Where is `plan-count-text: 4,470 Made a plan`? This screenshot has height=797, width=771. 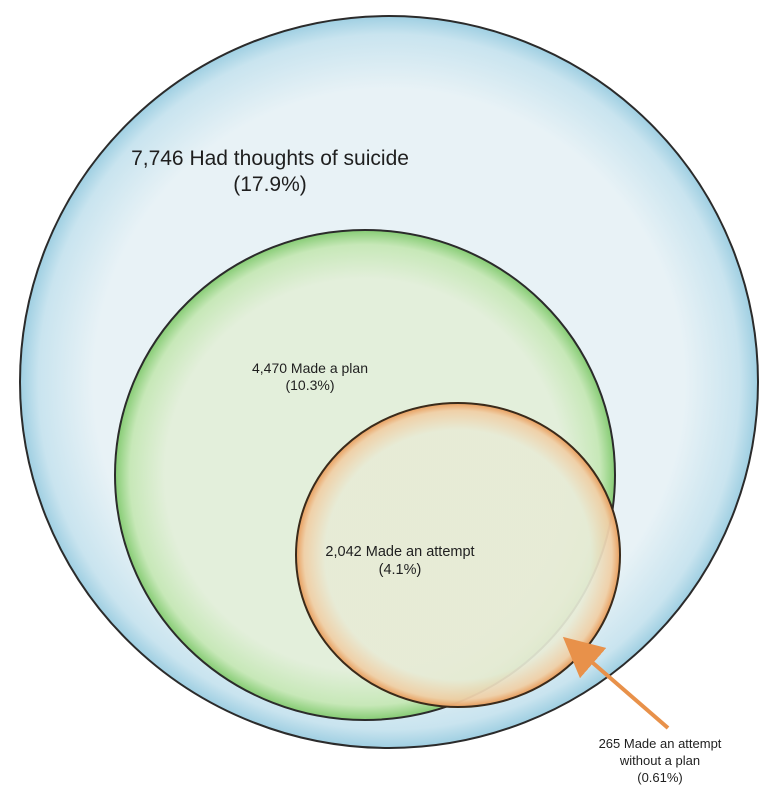
plan-count-text: 4,470 Made a plan is located at coordinates (310, 368).